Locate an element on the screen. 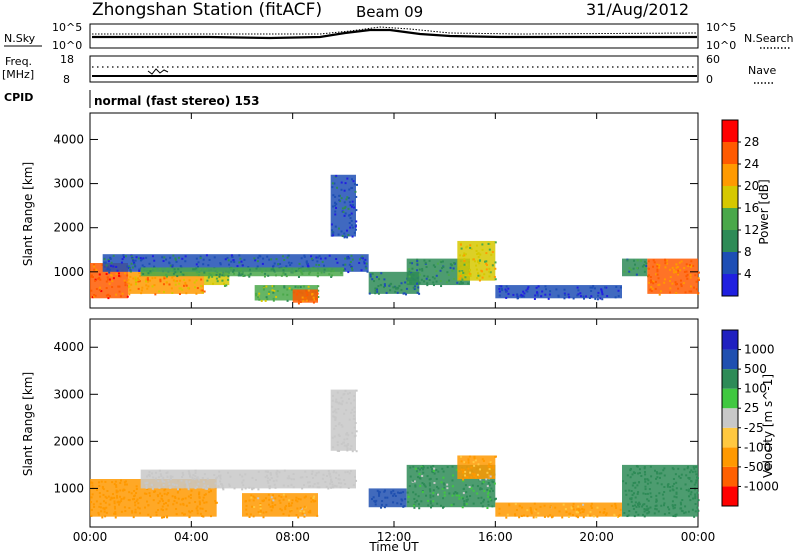  power-colorbar-tick-label: 24 is located at coordinates (751, 164).